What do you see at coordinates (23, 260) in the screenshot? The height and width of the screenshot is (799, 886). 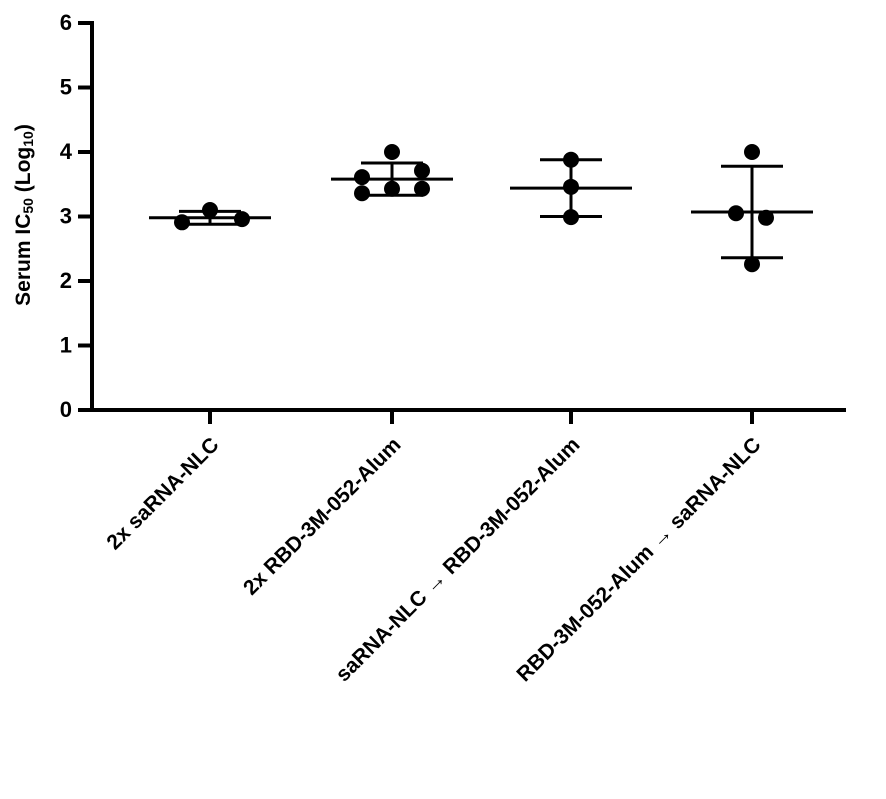 I see `y-label-part: Serum IC` at bounding box center [23, 260].